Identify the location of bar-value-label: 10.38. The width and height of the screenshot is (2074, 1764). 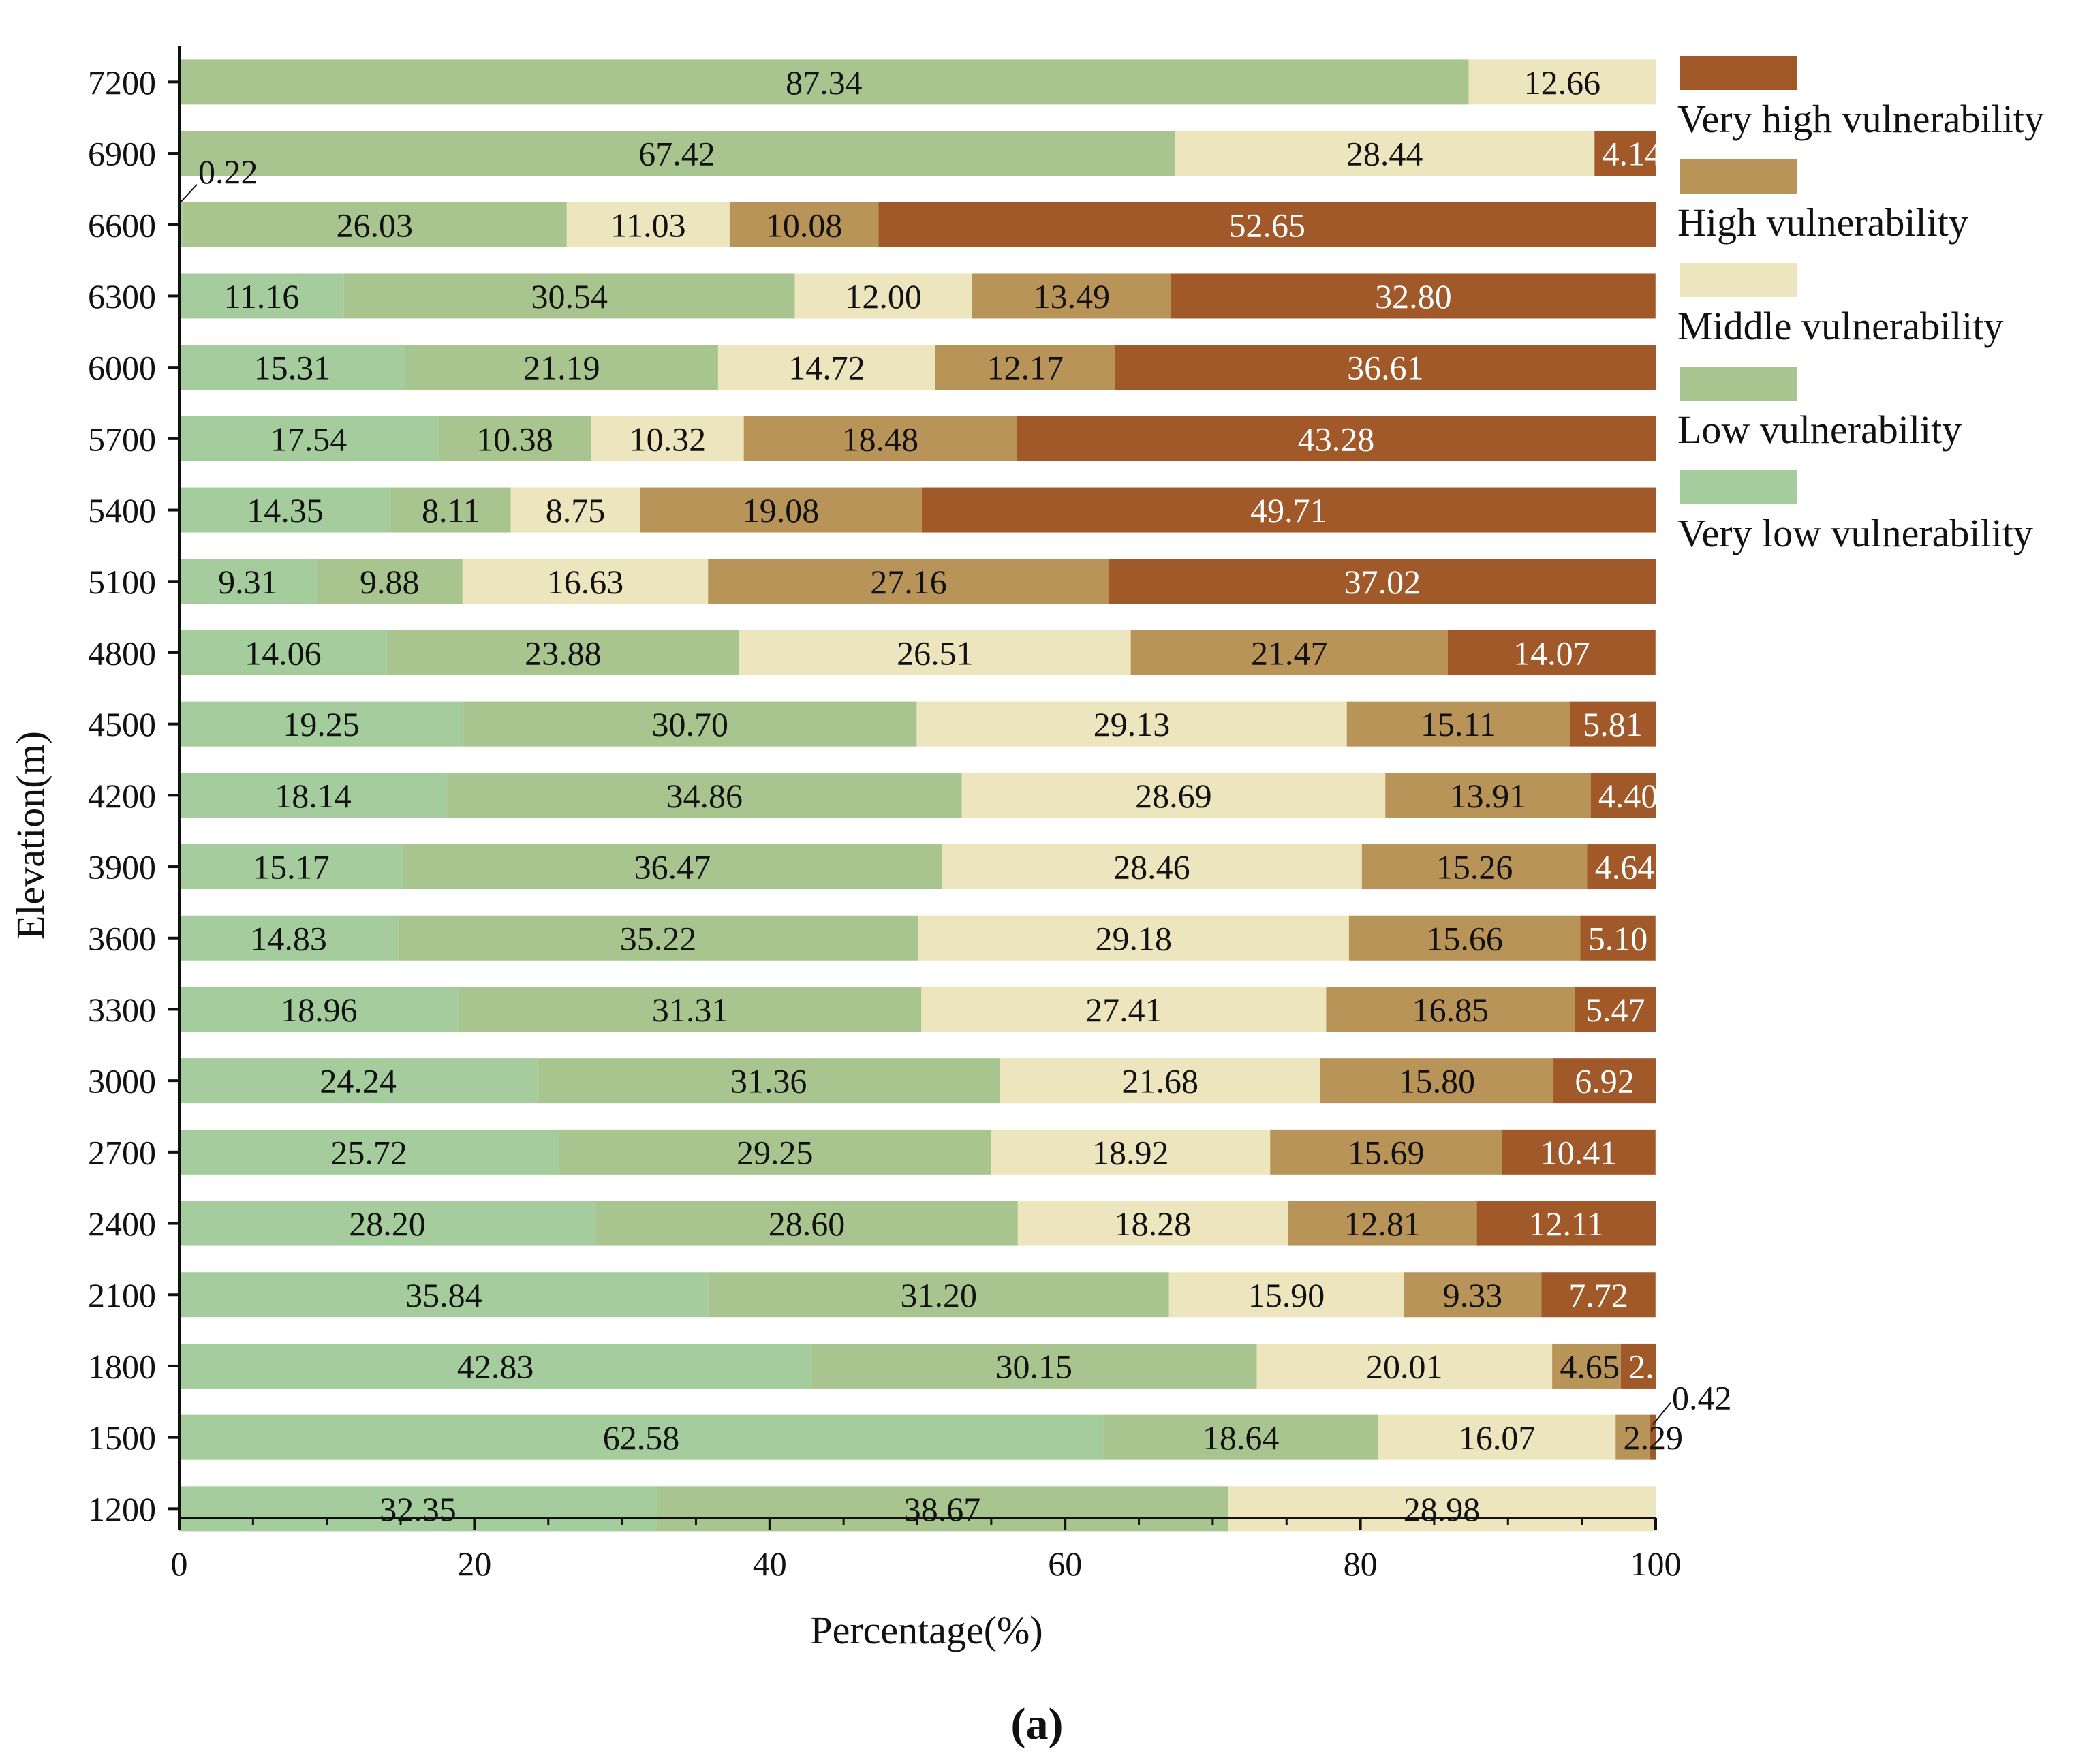
(514, 439).